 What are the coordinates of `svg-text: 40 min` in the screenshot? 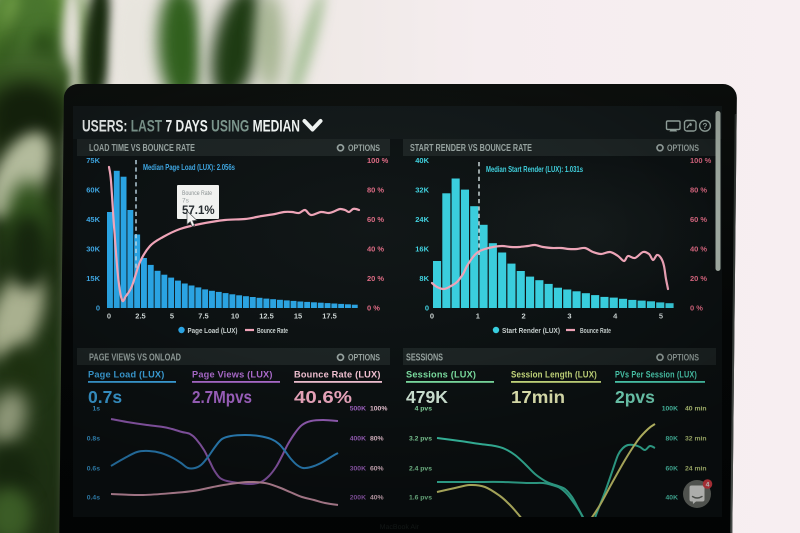 It's located at (696, 409).